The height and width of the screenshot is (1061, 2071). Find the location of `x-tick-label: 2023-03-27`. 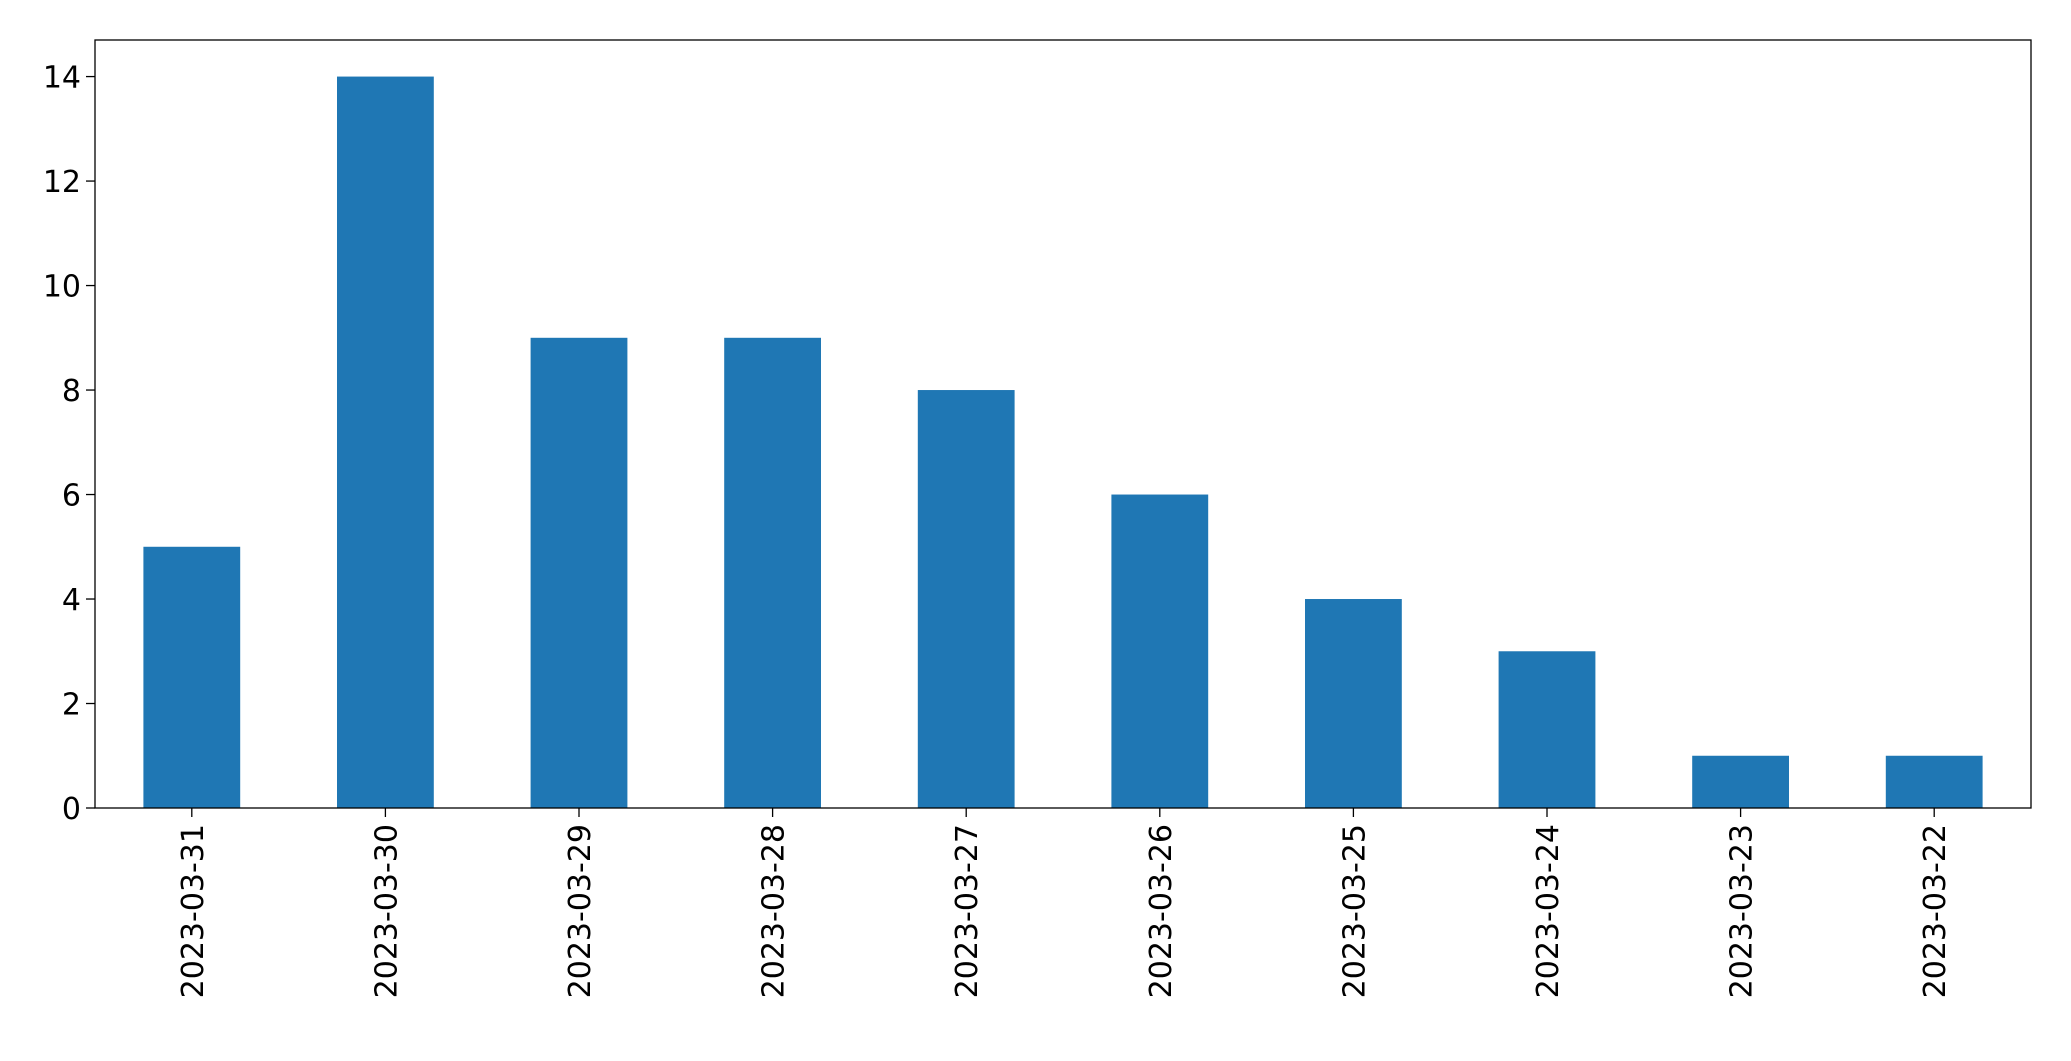

x-tick-label: 2023-03-27 is located at coordinates (967, 911).